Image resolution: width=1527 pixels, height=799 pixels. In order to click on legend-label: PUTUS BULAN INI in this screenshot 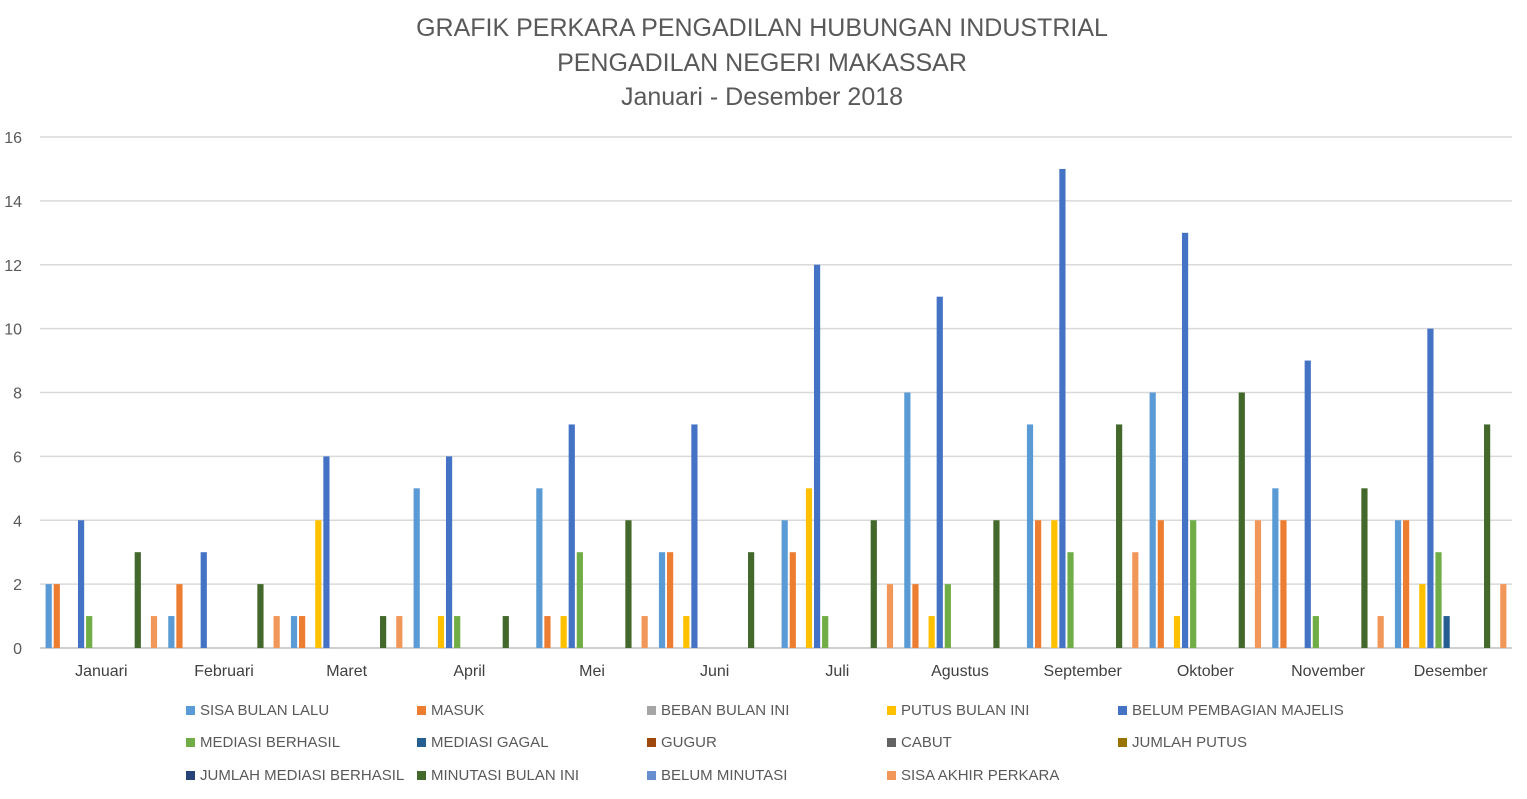, I will do `click(965, 710)`.